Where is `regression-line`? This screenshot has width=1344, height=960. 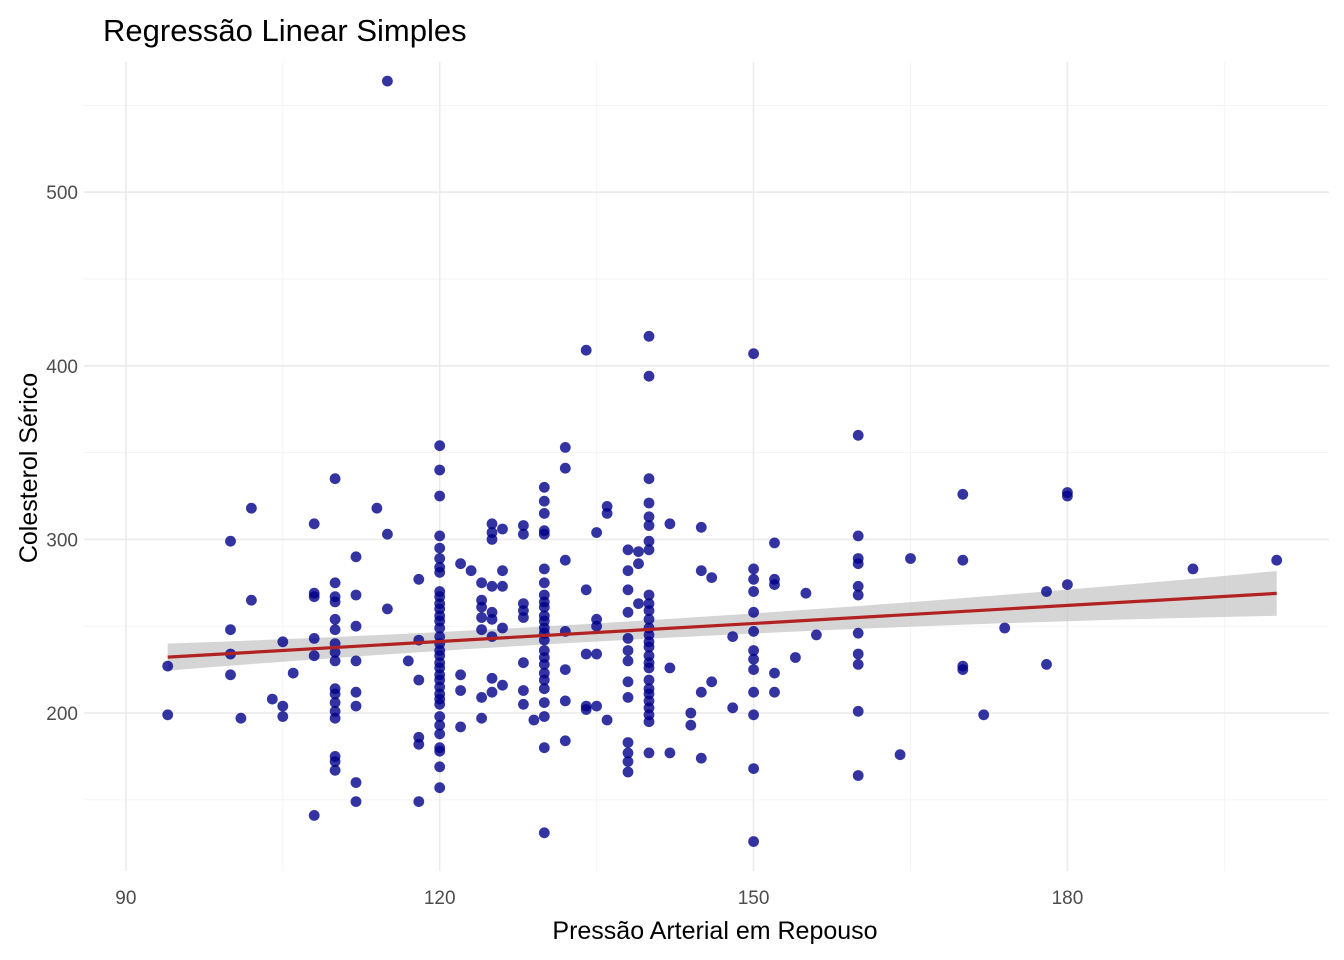 regression-line is located at coordinates (722, 625).